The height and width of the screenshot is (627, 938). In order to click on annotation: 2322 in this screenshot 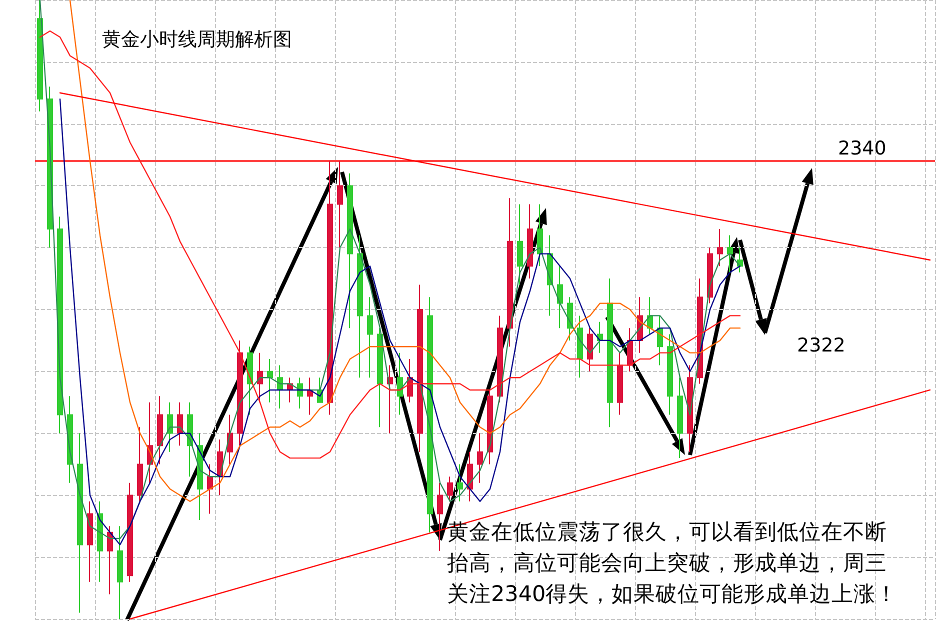, I will do `click(821, 345)`.